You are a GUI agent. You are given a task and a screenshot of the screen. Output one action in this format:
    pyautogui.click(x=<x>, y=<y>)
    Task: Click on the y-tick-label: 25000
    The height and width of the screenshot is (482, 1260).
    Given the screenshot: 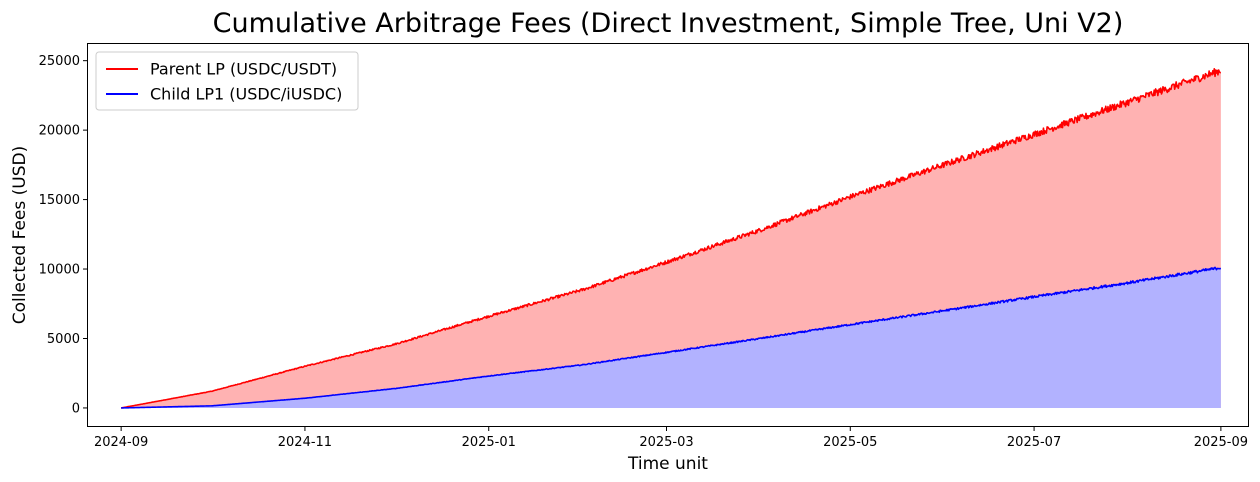 What is the action you would take?
    pyautogui.click(x=59, y=61)
    